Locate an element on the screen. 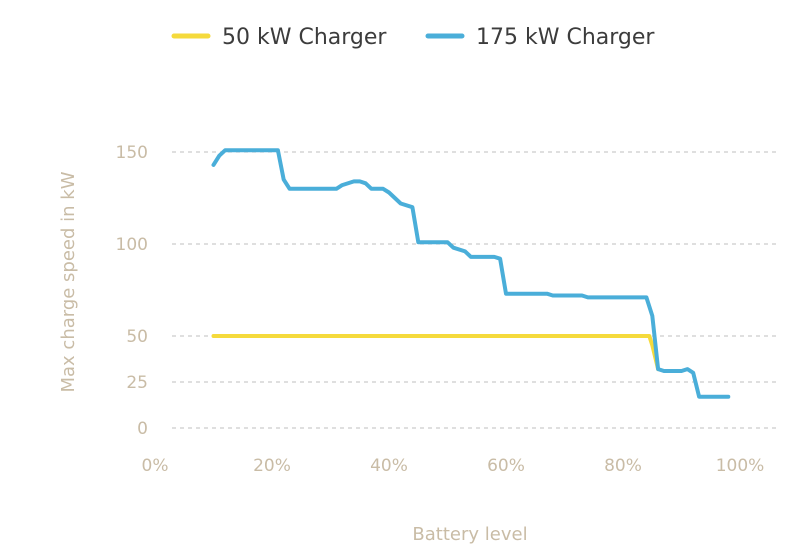 This screenshot has width=800, height=557. legend: 50 kW Charger 175 kW Charger is located at coordinates (413, 37).